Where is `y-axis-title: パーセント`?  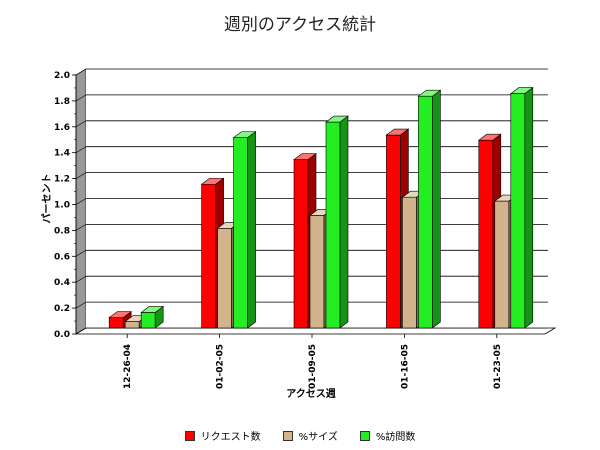 y-axis-title: パーセント is located at coordinates (47, 199).